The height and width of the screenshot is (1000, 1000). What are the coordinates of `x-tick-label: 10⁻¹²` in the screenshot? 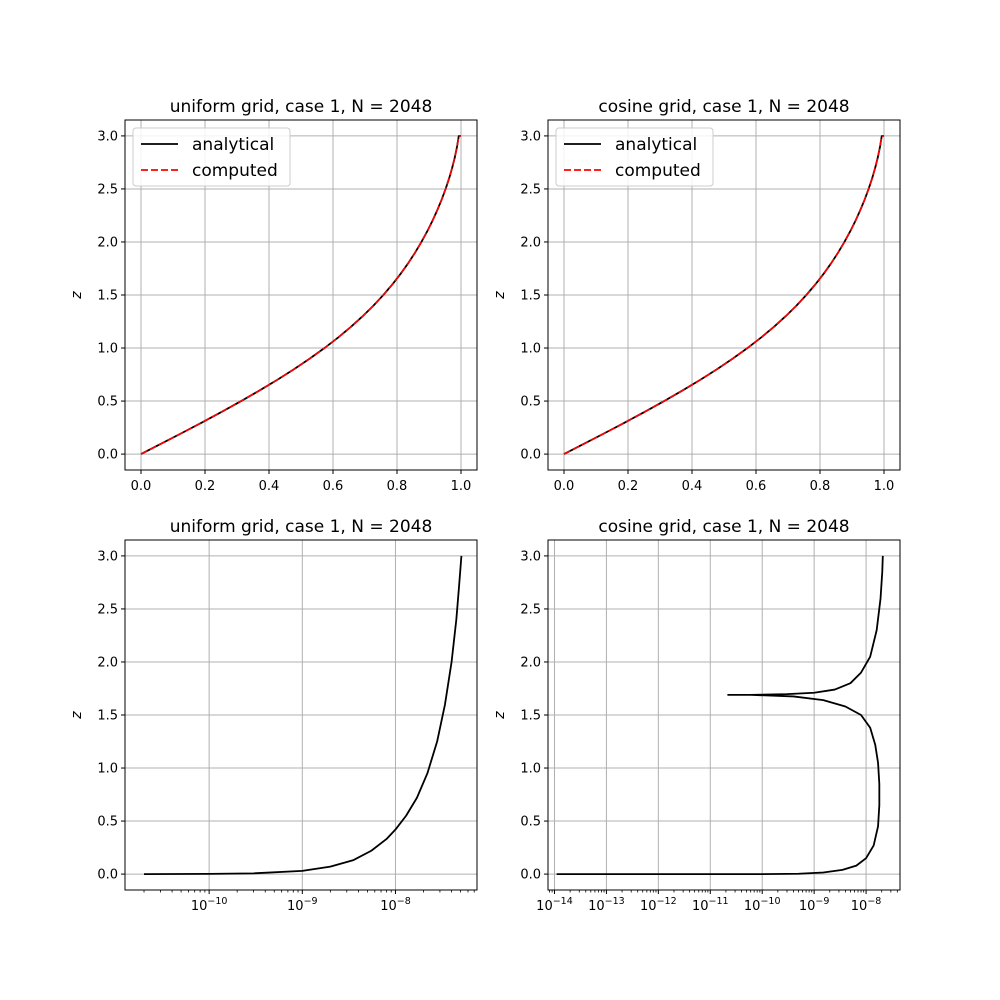 It's located at (658, 905).